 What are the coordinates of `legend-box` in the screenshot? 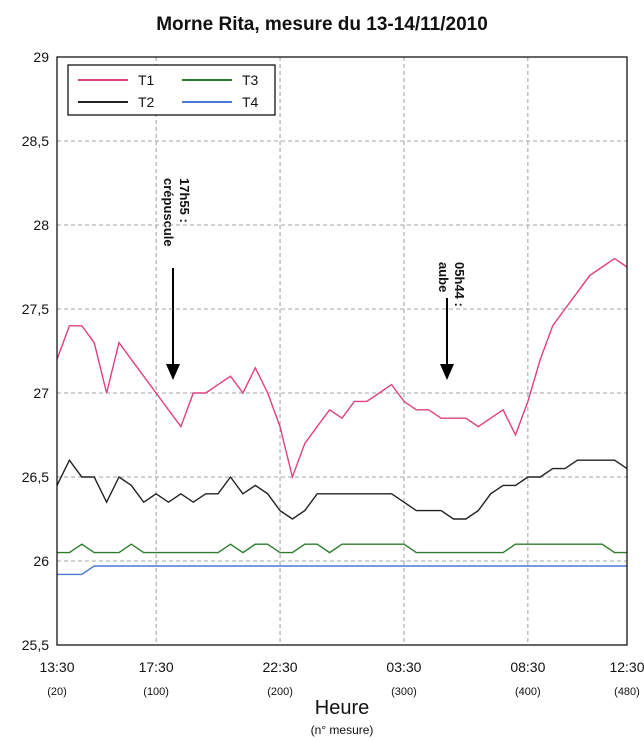 It's located at (171, 90).